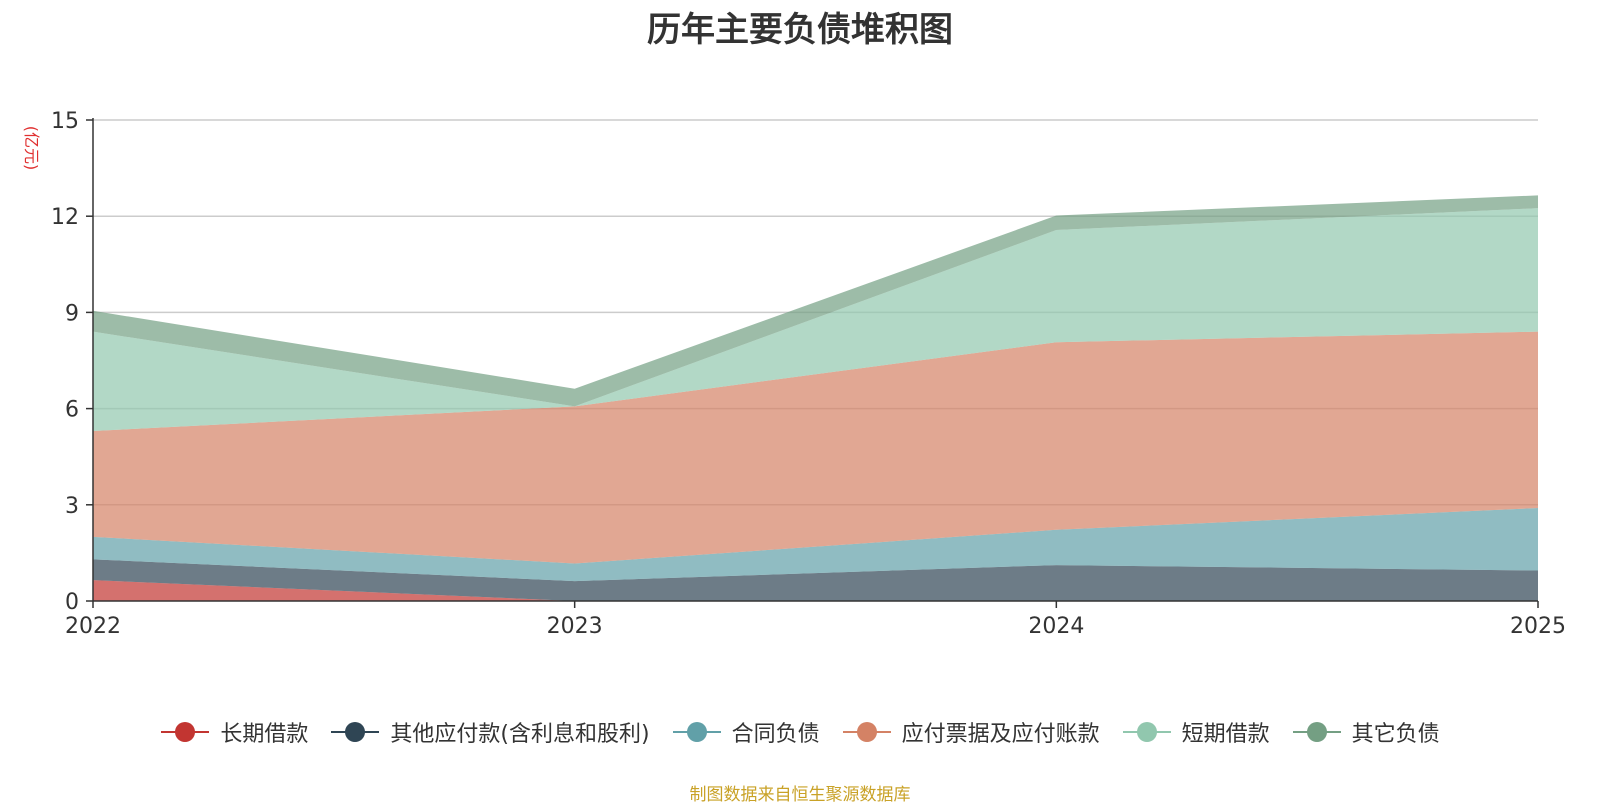  I want to click on legend-item-4: 应付票据及应付账款, so click(971, 732).